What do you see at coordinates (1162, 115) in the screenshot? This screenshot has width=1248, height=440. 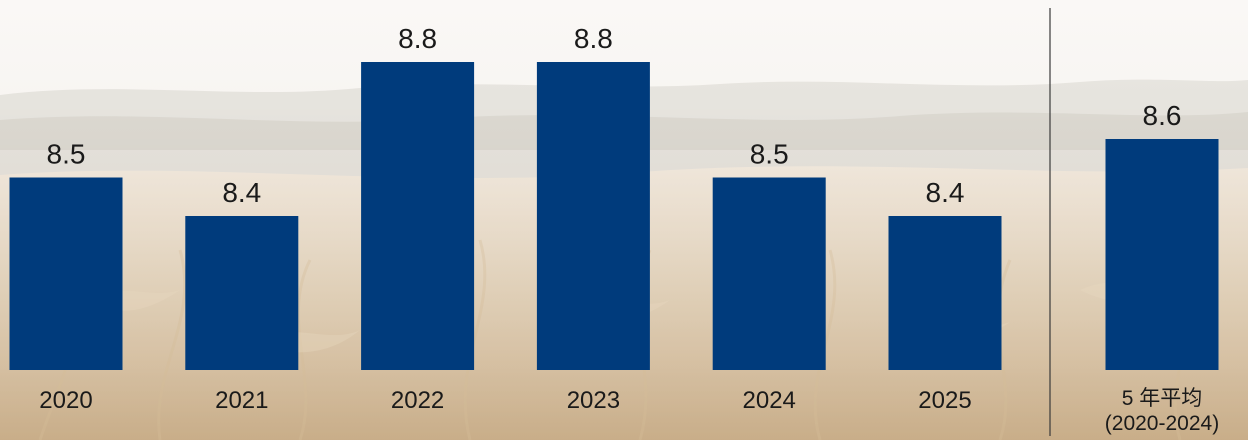 I see `data-label-five-year-average: 8.6` at bounding box center [1162, 115].